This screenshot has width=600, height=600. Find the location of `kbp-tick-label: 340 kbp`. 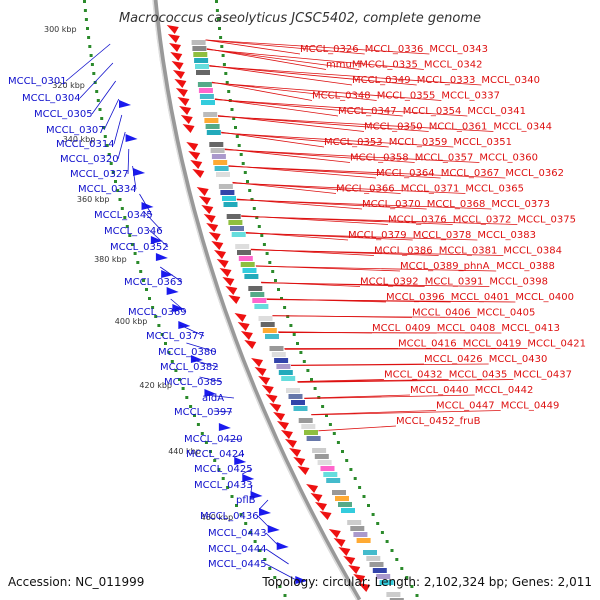

kbp-tick-label: 340 kbp is located at coordinates (79, 139).